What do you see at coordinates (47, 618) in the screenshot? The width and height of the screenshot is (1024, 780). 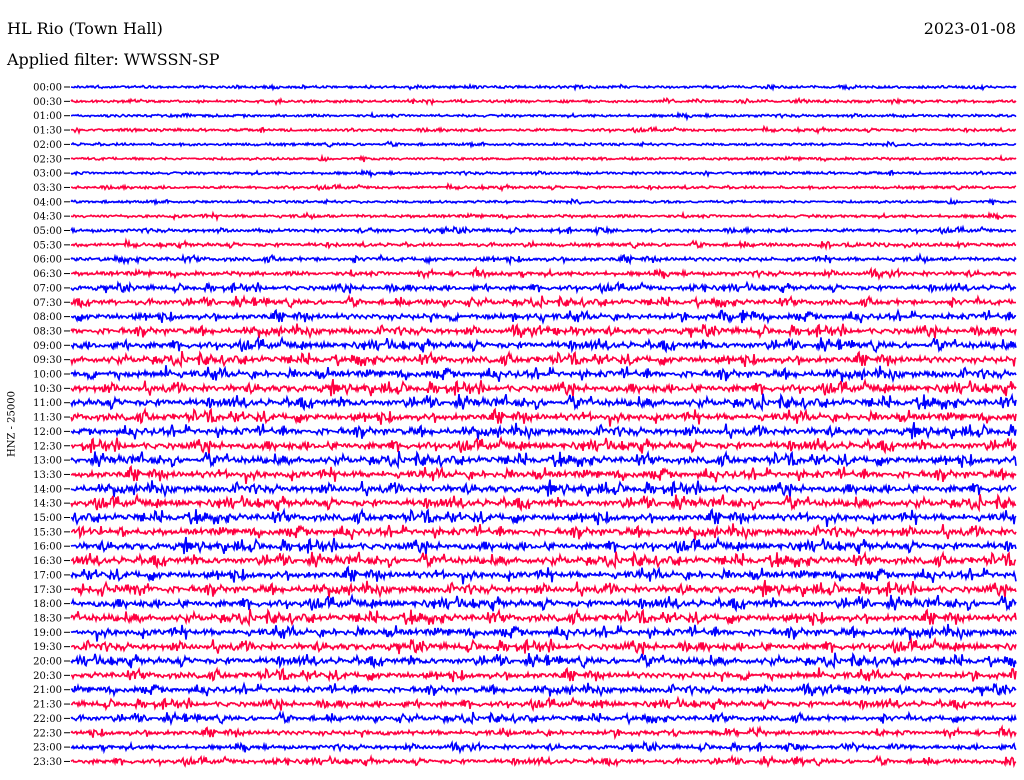 I see `row-time-label: 18:30` at bounding box center [47, 618].